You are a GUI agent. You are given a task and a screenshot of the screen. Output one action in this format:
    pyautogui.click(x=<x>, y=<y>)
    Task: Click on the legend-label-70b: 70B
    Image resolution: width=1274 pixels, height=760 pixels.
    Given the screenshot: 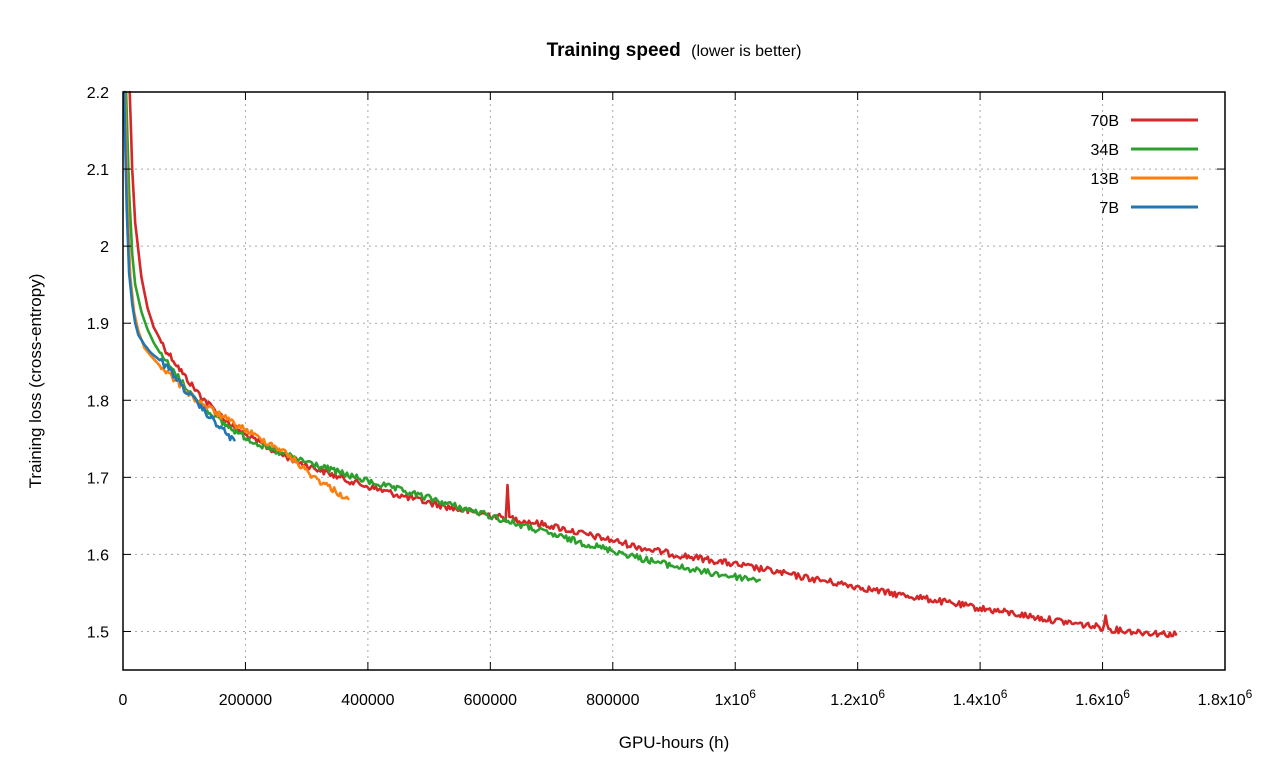 What is the action you would take?
    pyautogui.click(x=1105, y=121)
    